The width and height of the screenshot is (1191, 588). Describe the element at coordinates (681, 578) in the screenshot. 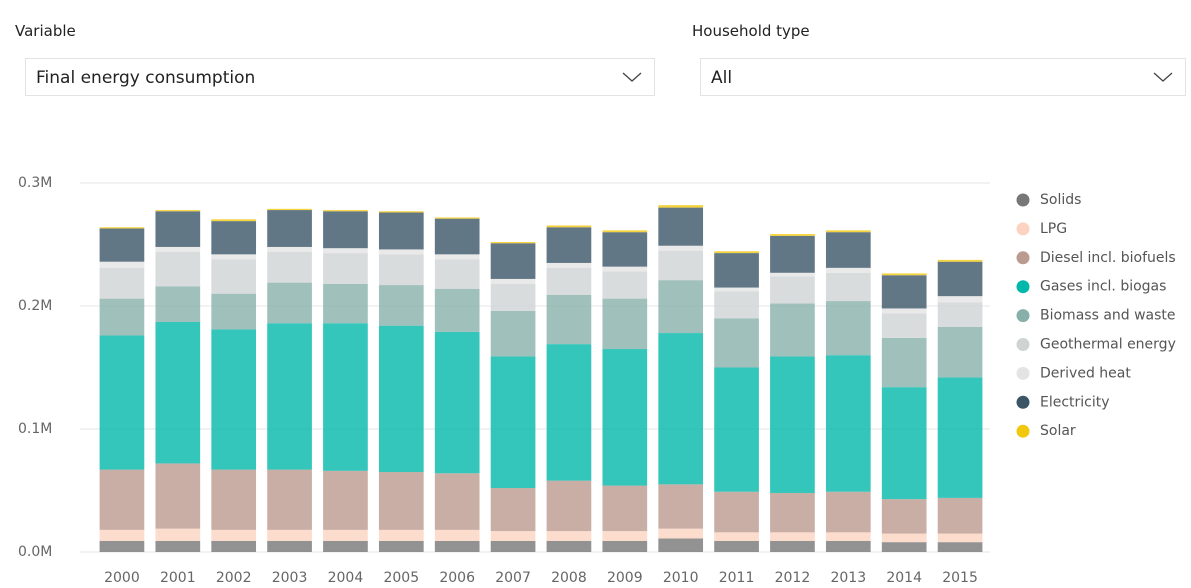

I see `x-tick-label: 2010` at that location.